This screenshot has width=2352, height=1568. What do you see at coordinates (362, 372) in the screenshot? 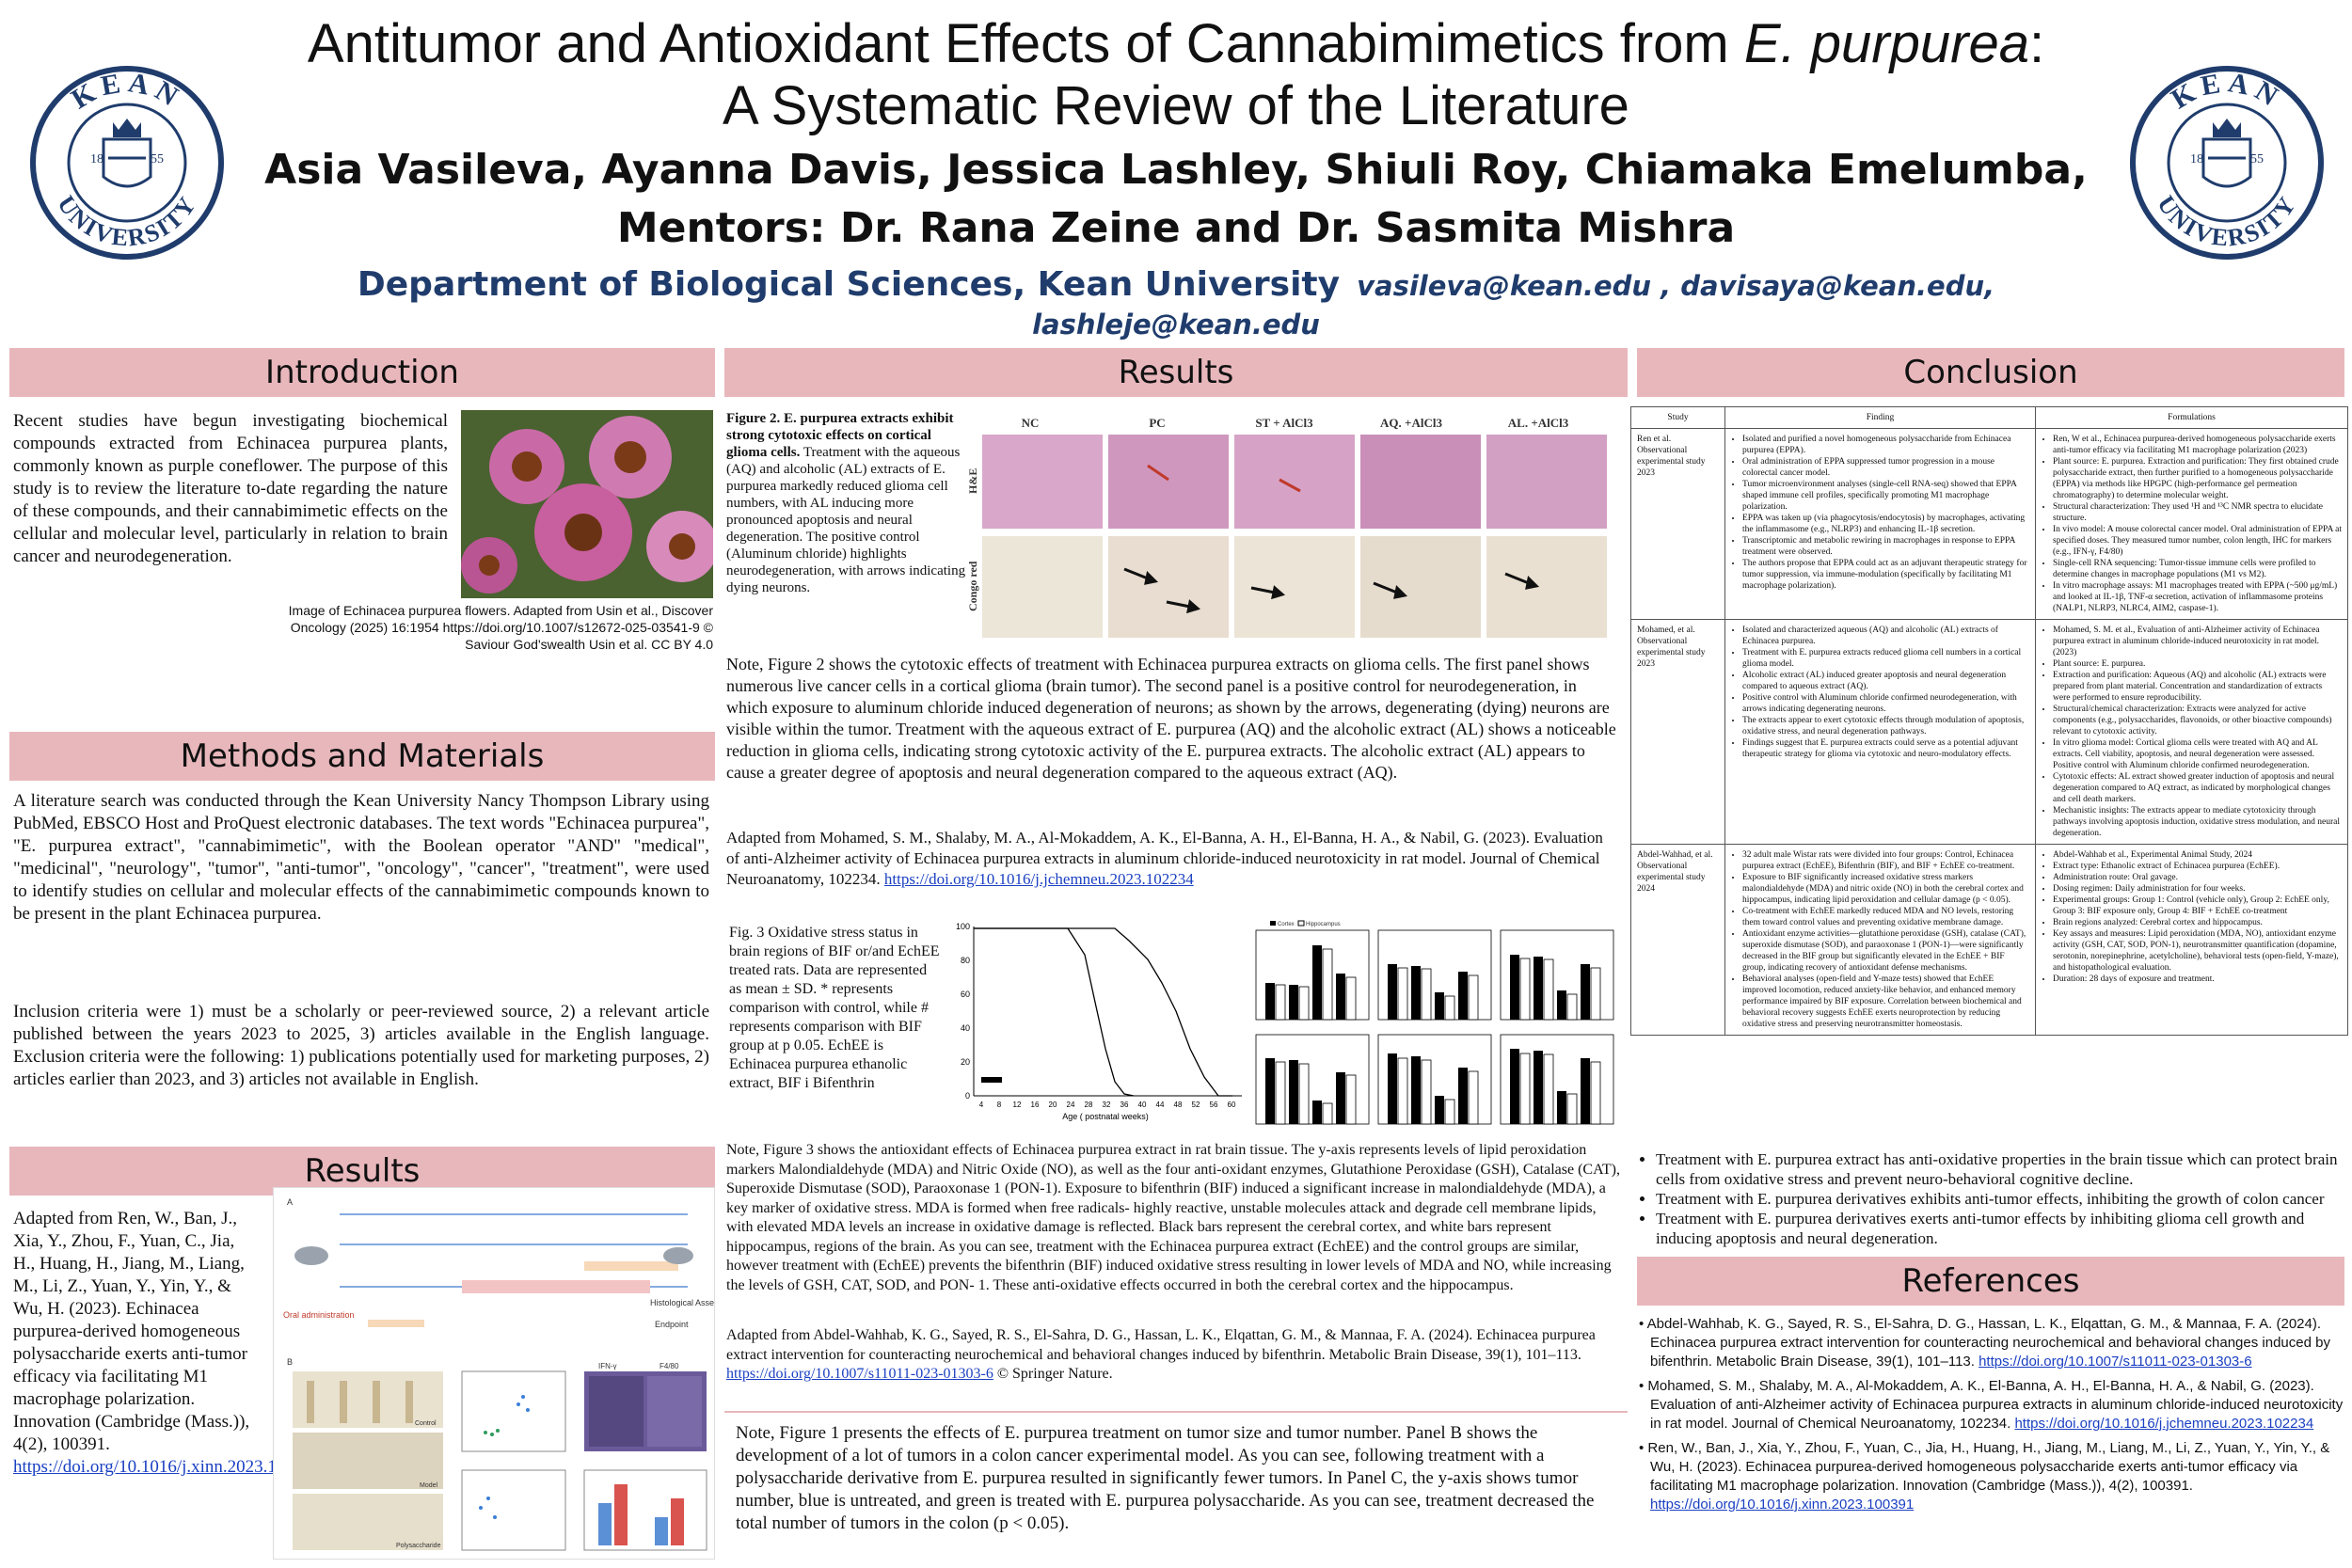
I see `introduction-heading: Introduction` at bounding box center [362, 372].